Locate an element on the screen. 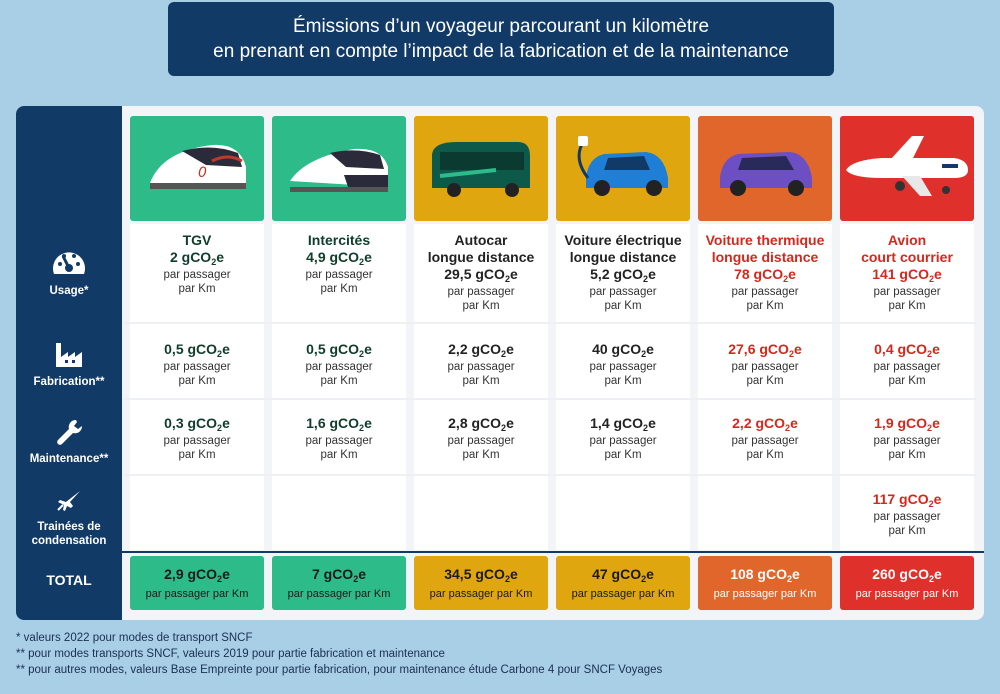  category-trainees: Trainées de condensation is located at coordinates (69, 518).